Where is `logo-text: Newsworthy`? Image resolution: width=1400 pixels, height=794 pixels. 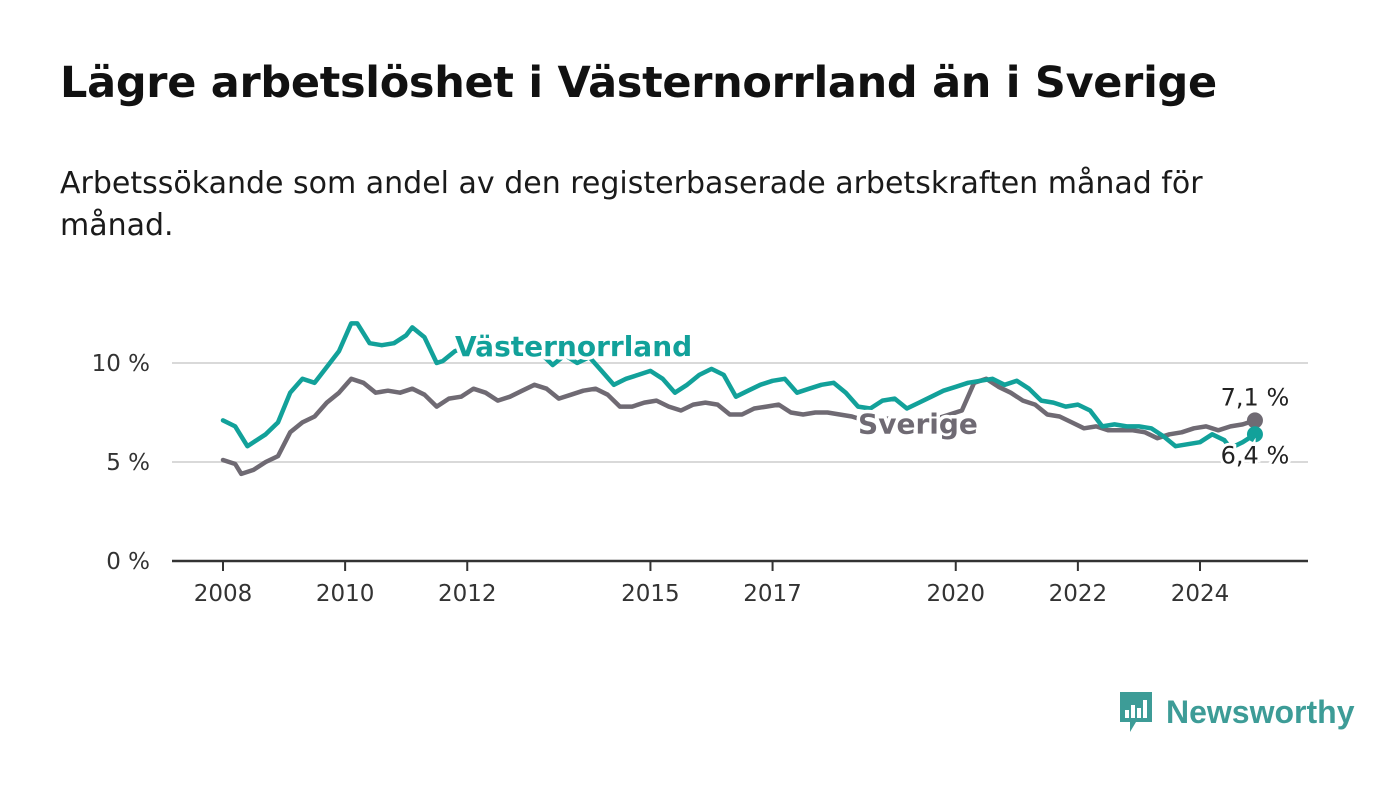 logo-text: Newsworthy is located at coordinates (1260, 711).